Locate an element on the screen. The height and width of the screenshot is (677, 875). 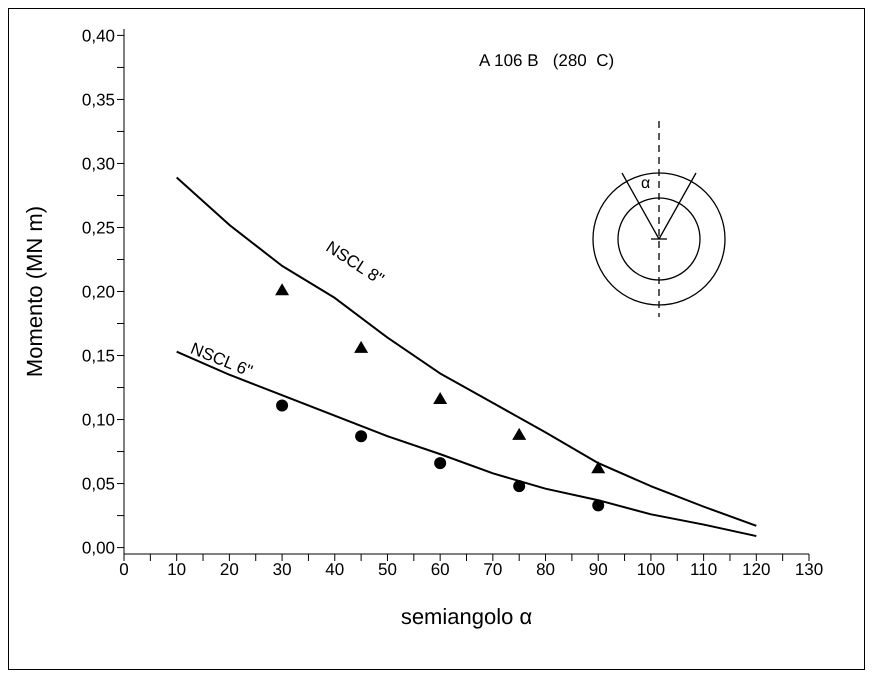
annotation: A 106 B (280 C) is located at coordinates (546, 61).